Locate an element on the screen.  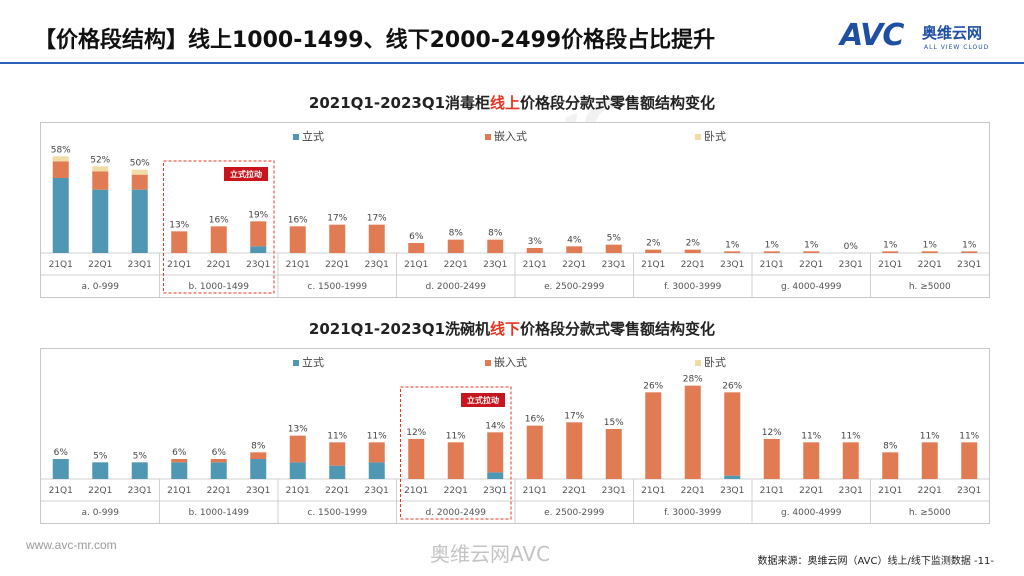
chart2-legend-horizontal: 卧式 is located at coordinates (710, 362).